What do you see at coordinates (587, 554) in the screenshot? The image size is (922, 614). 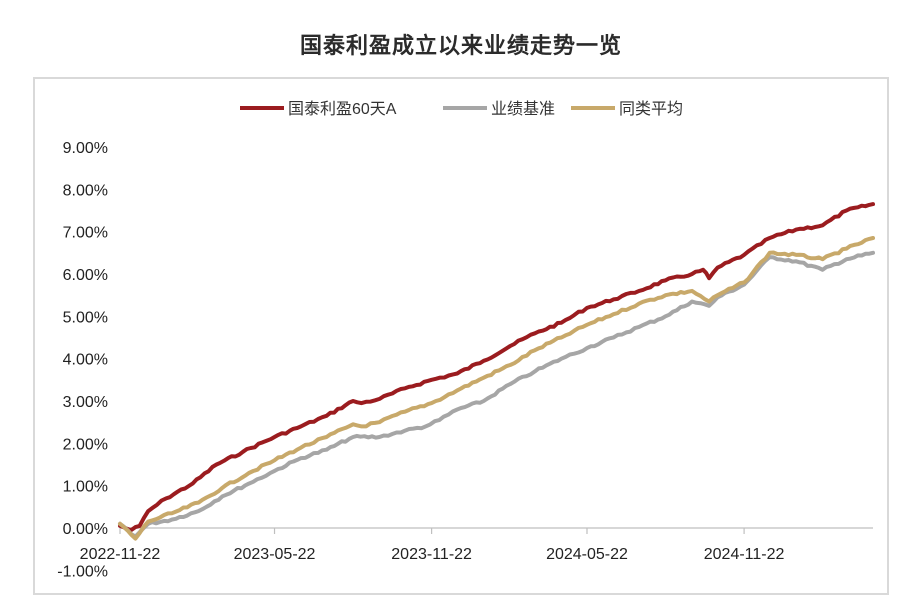 I see `x-tick-label: 2024-05-22` at bounding box center [587, 554].